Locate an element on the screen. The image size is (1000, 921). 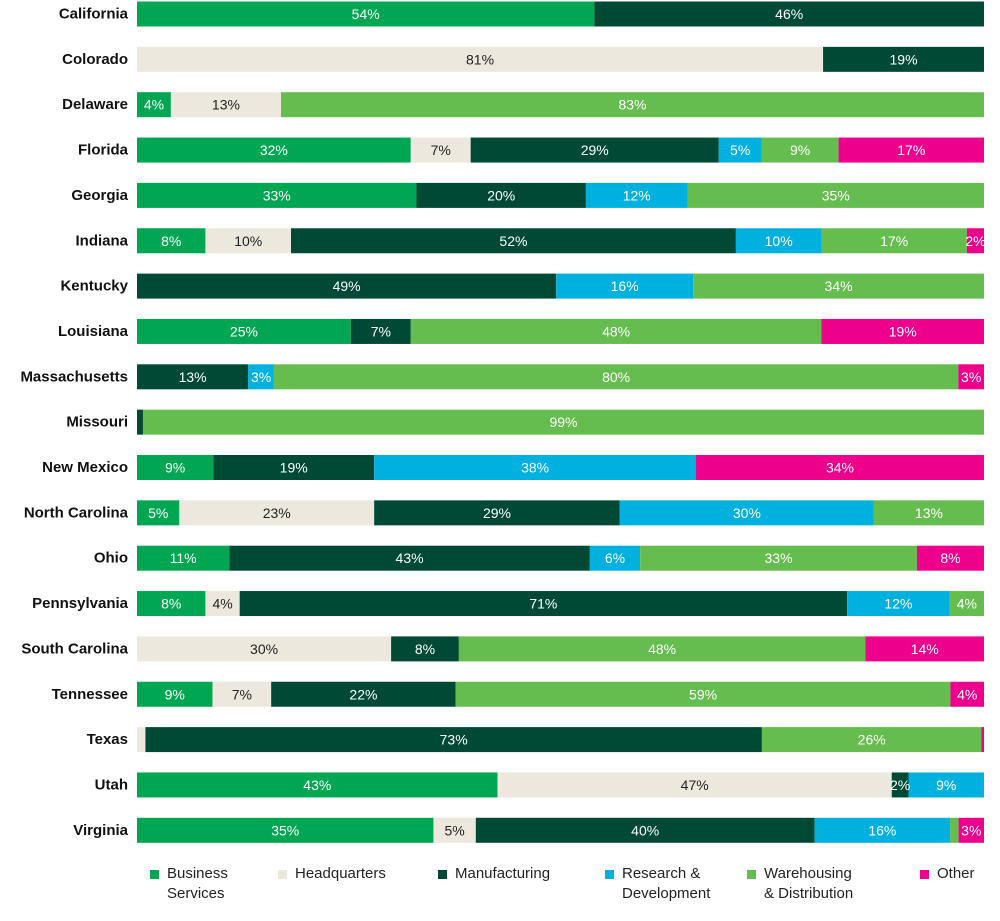
bar-label-georgia-business-services: 33% is located at coordinates (277, 195).